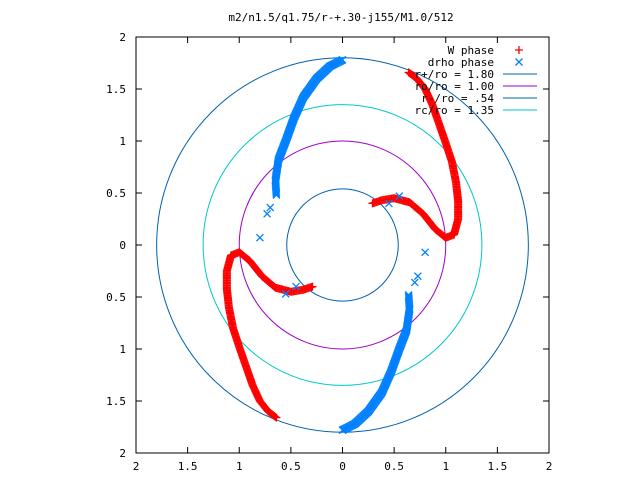 This screenshot has width=640, height=480. Describe the element at coordinates (471, 50) in the screenshot. I see `legend-label: W phase` at that location.